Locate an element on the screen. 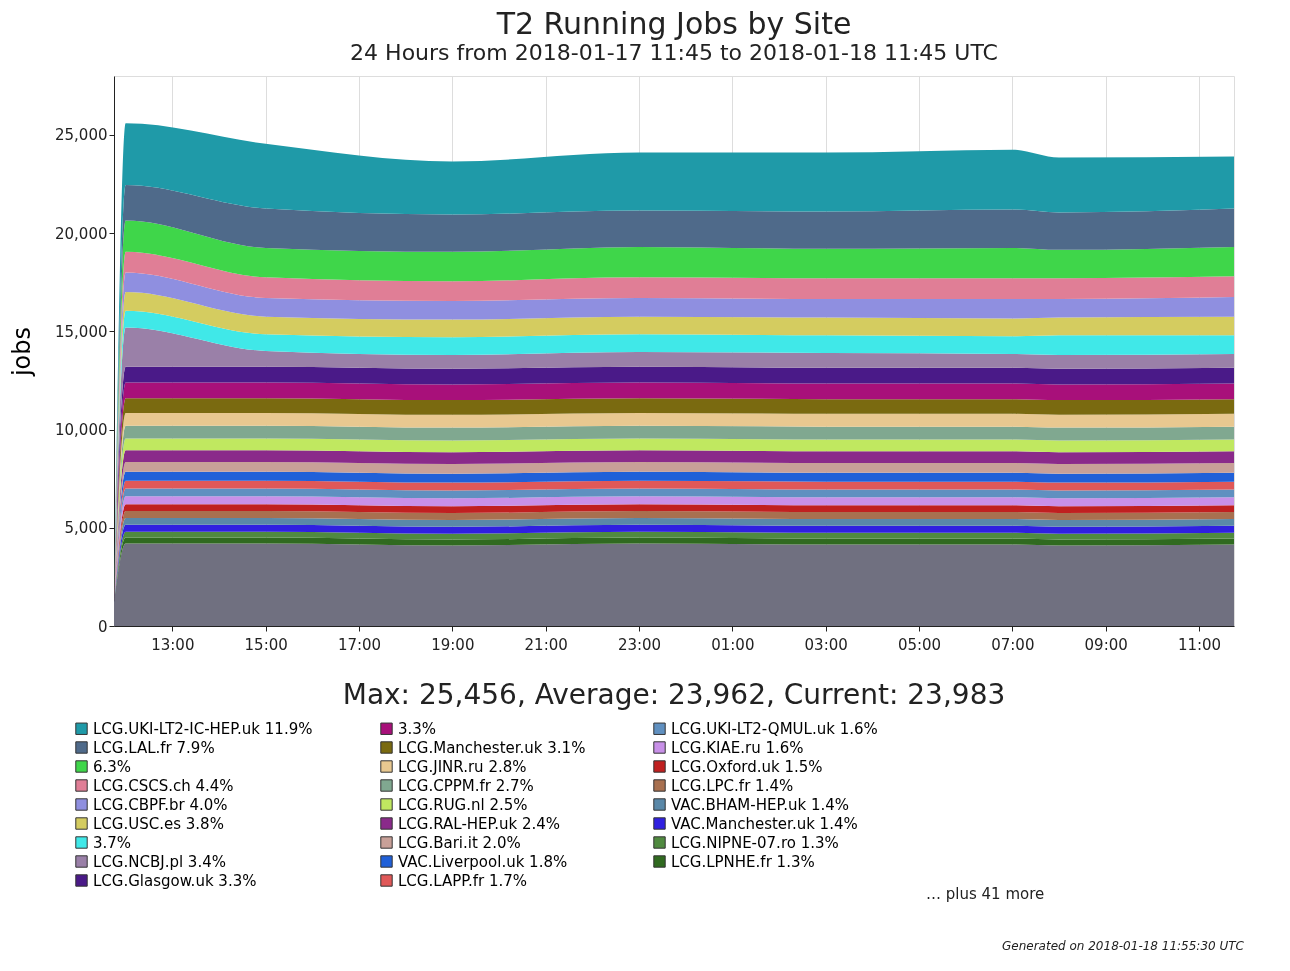 Image resolution: width=1290 pixels, height=971 pixels. y-tick-label: 15,000 is located at coordinates (81, 331).